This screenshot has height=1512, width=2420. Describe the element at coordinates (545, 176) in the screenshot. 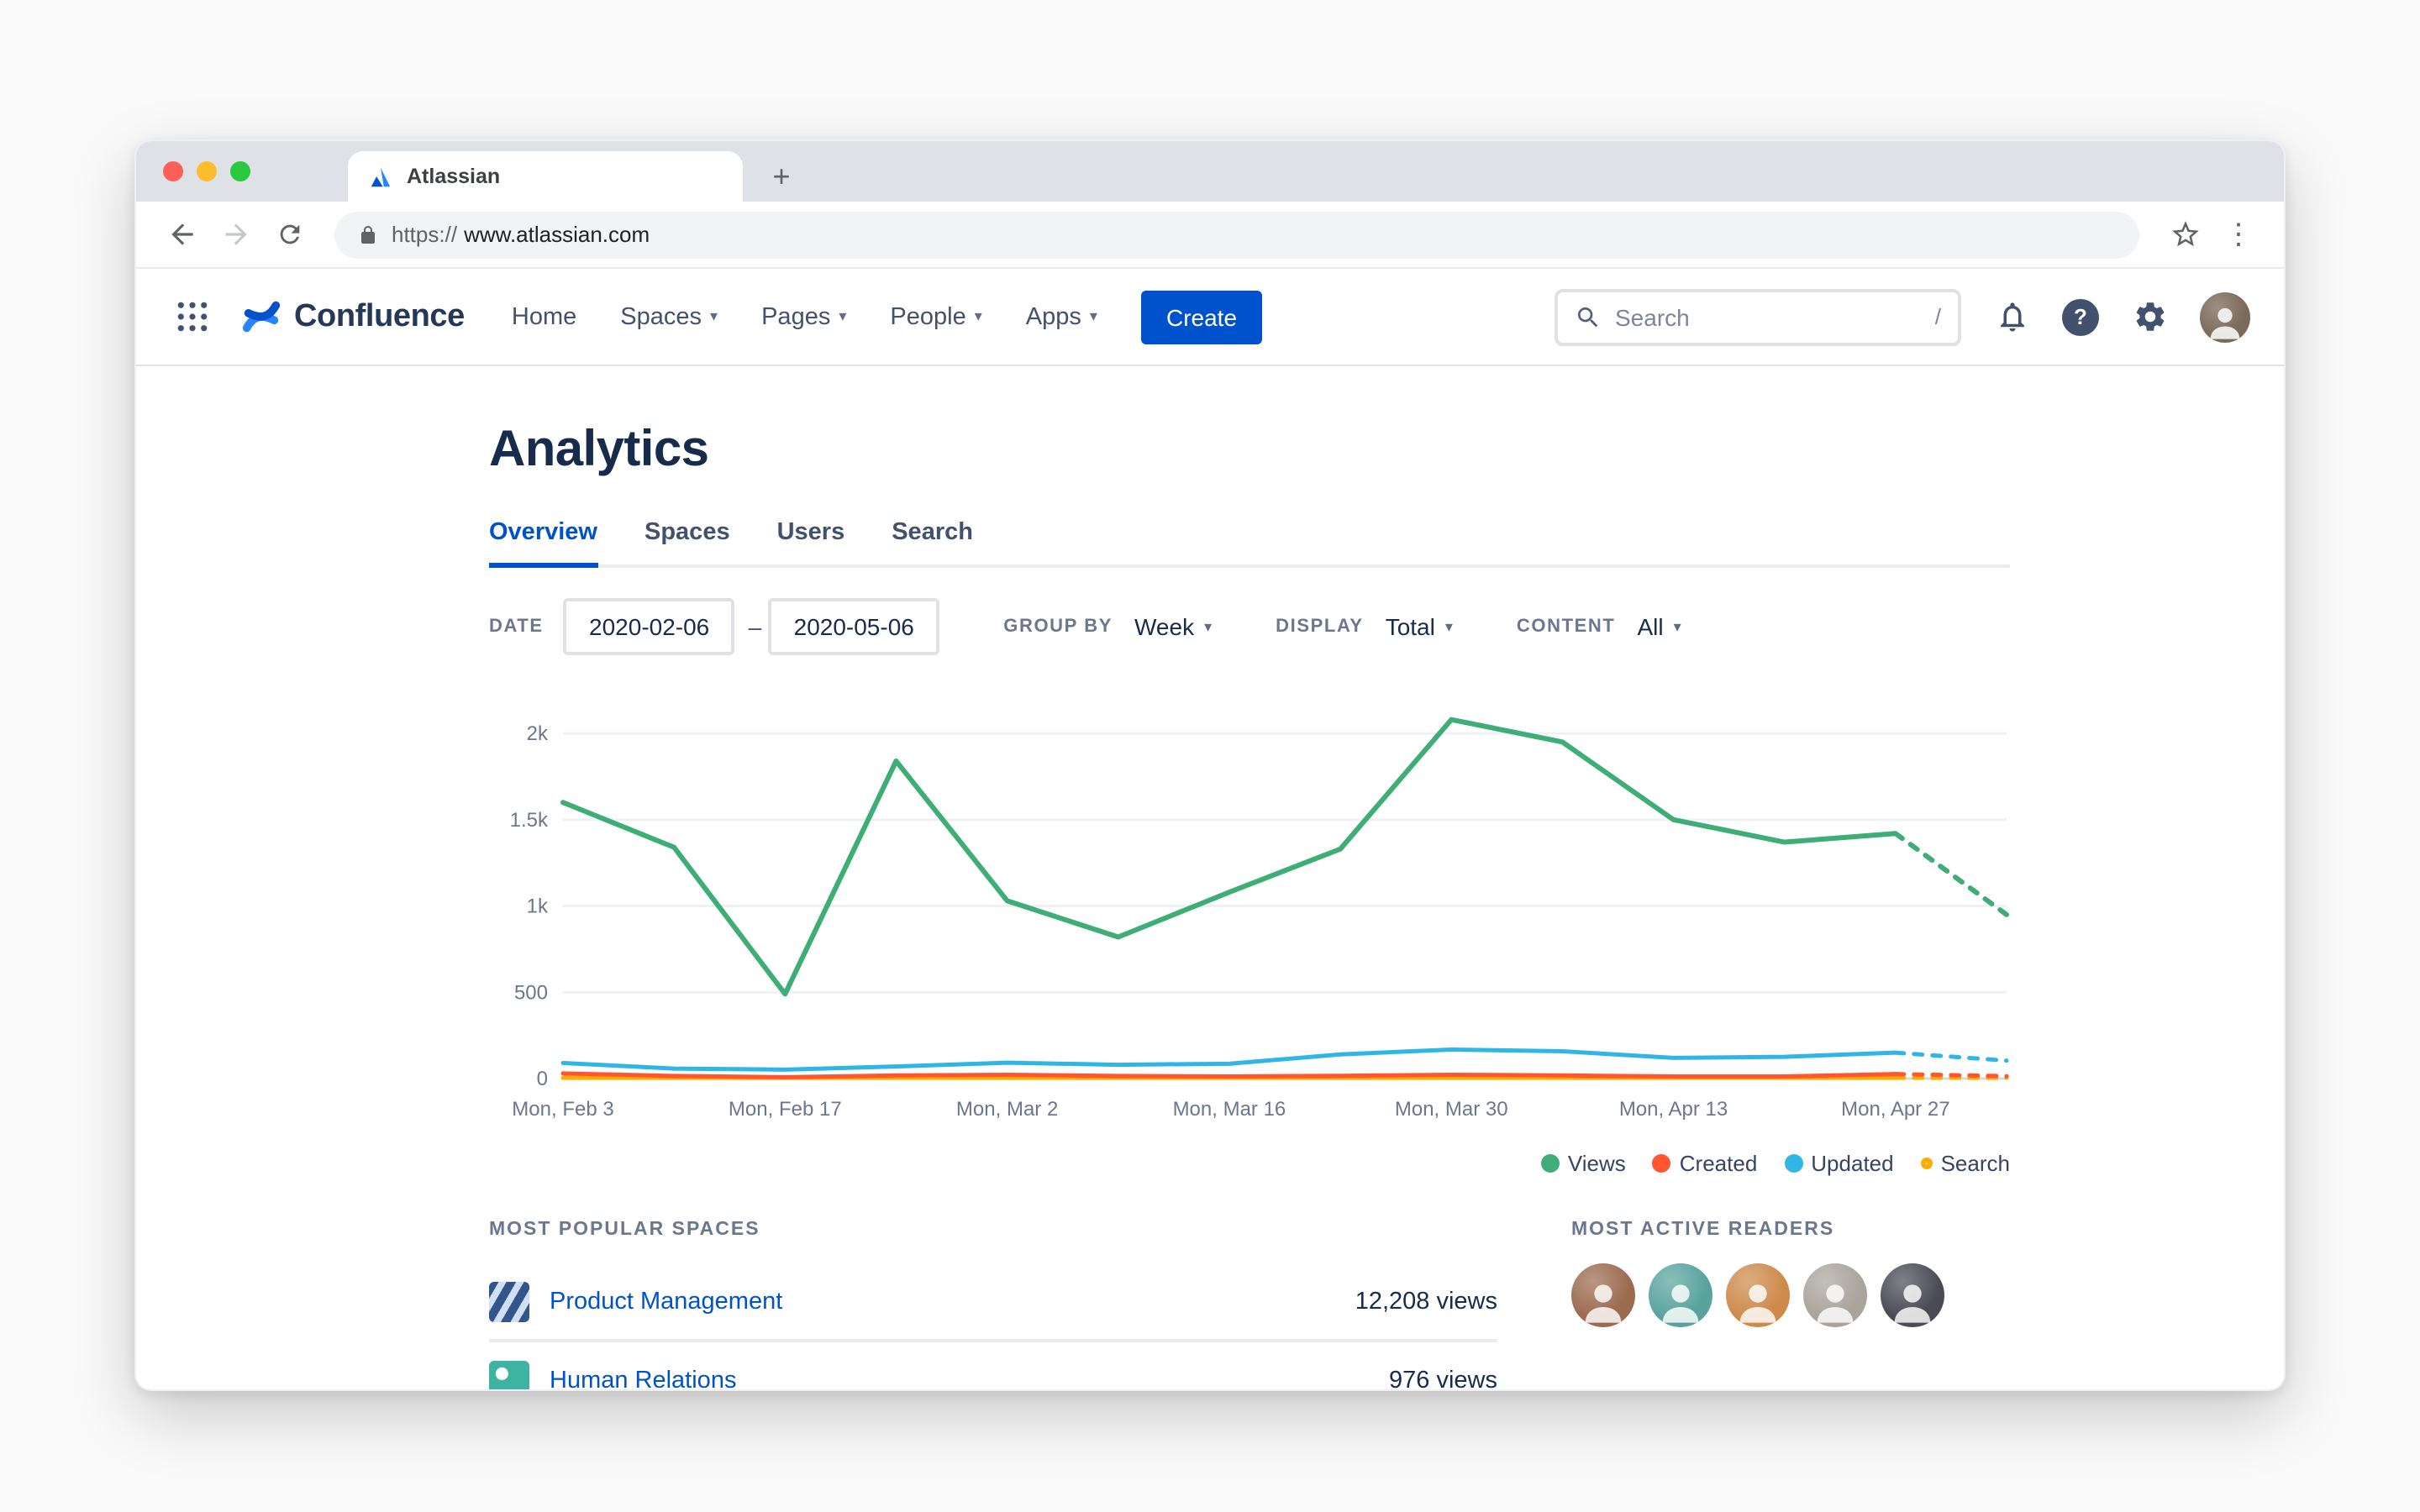

I see `browser-tab-atlassian: Atlassian` at that location.